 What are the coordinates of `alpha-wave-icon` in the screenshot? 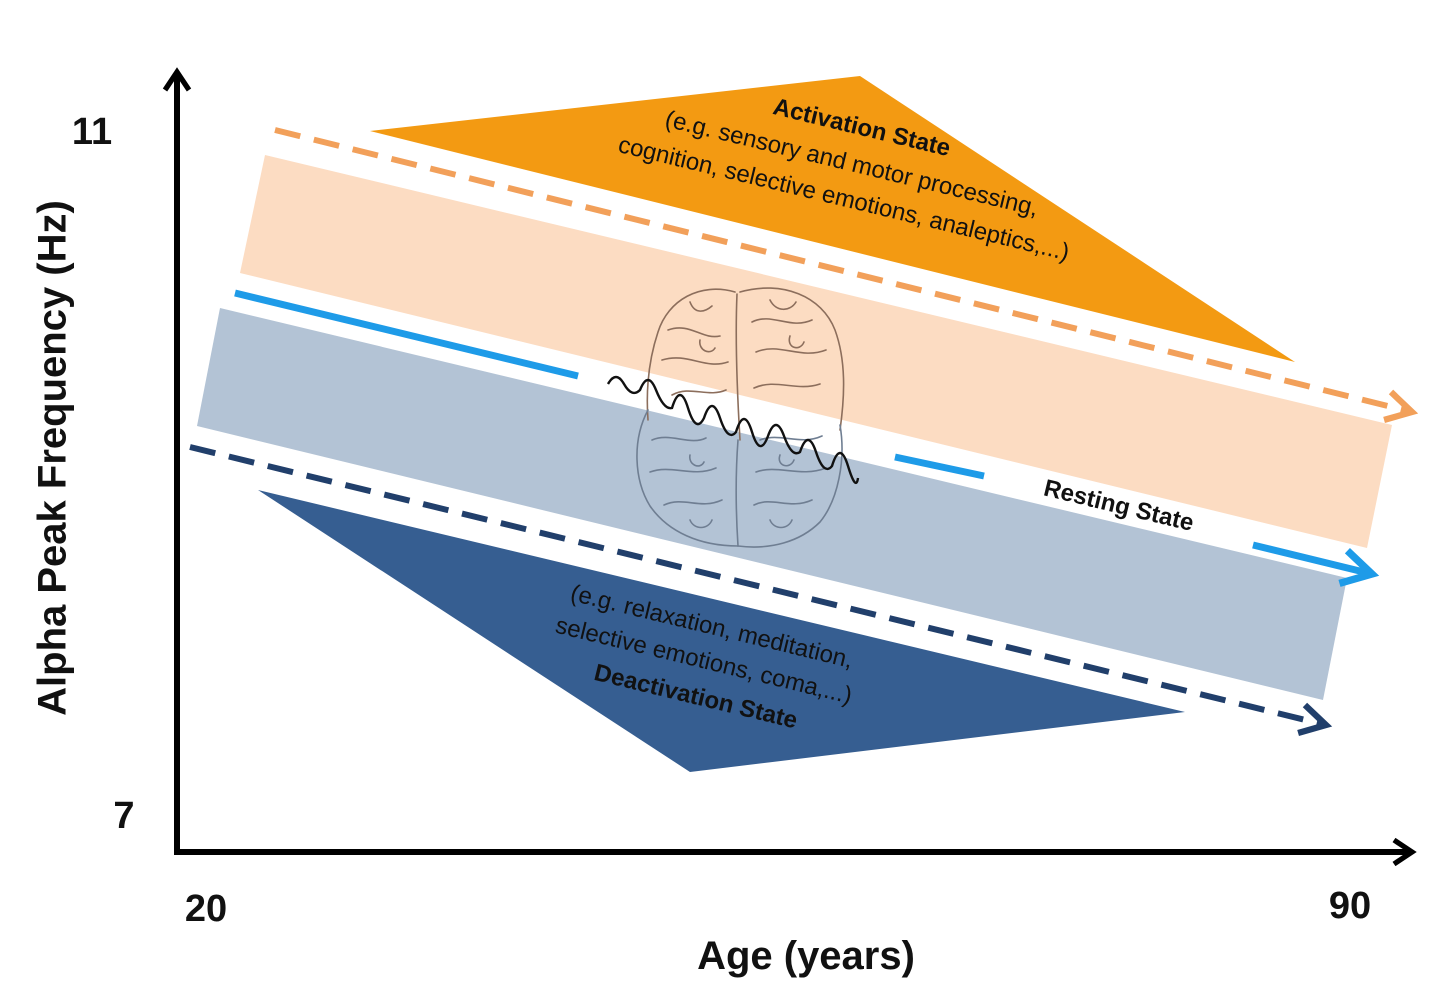 It's located at (733, 430).